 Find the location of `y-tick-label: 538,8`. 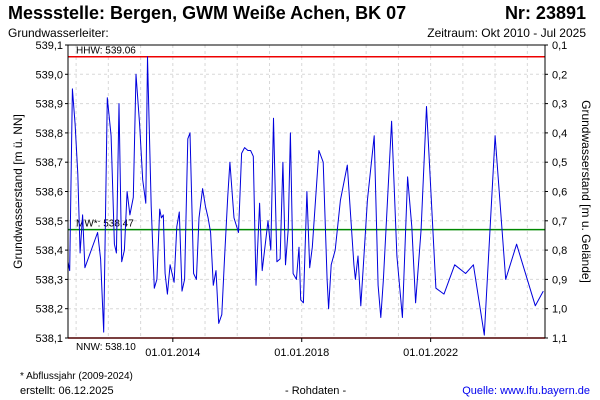

y-tick-label: 538,8 is located at coordinates (49, 134).